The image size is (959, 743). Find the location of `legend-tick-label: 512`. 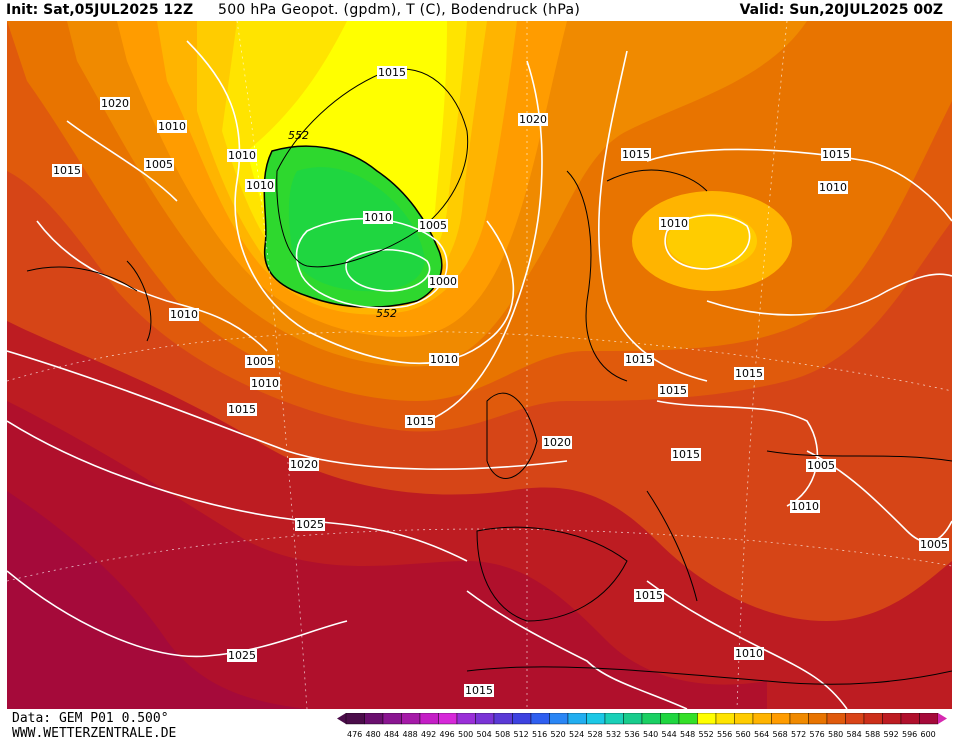

legend-tick-label: 512 is located at coordinates (521, 734).